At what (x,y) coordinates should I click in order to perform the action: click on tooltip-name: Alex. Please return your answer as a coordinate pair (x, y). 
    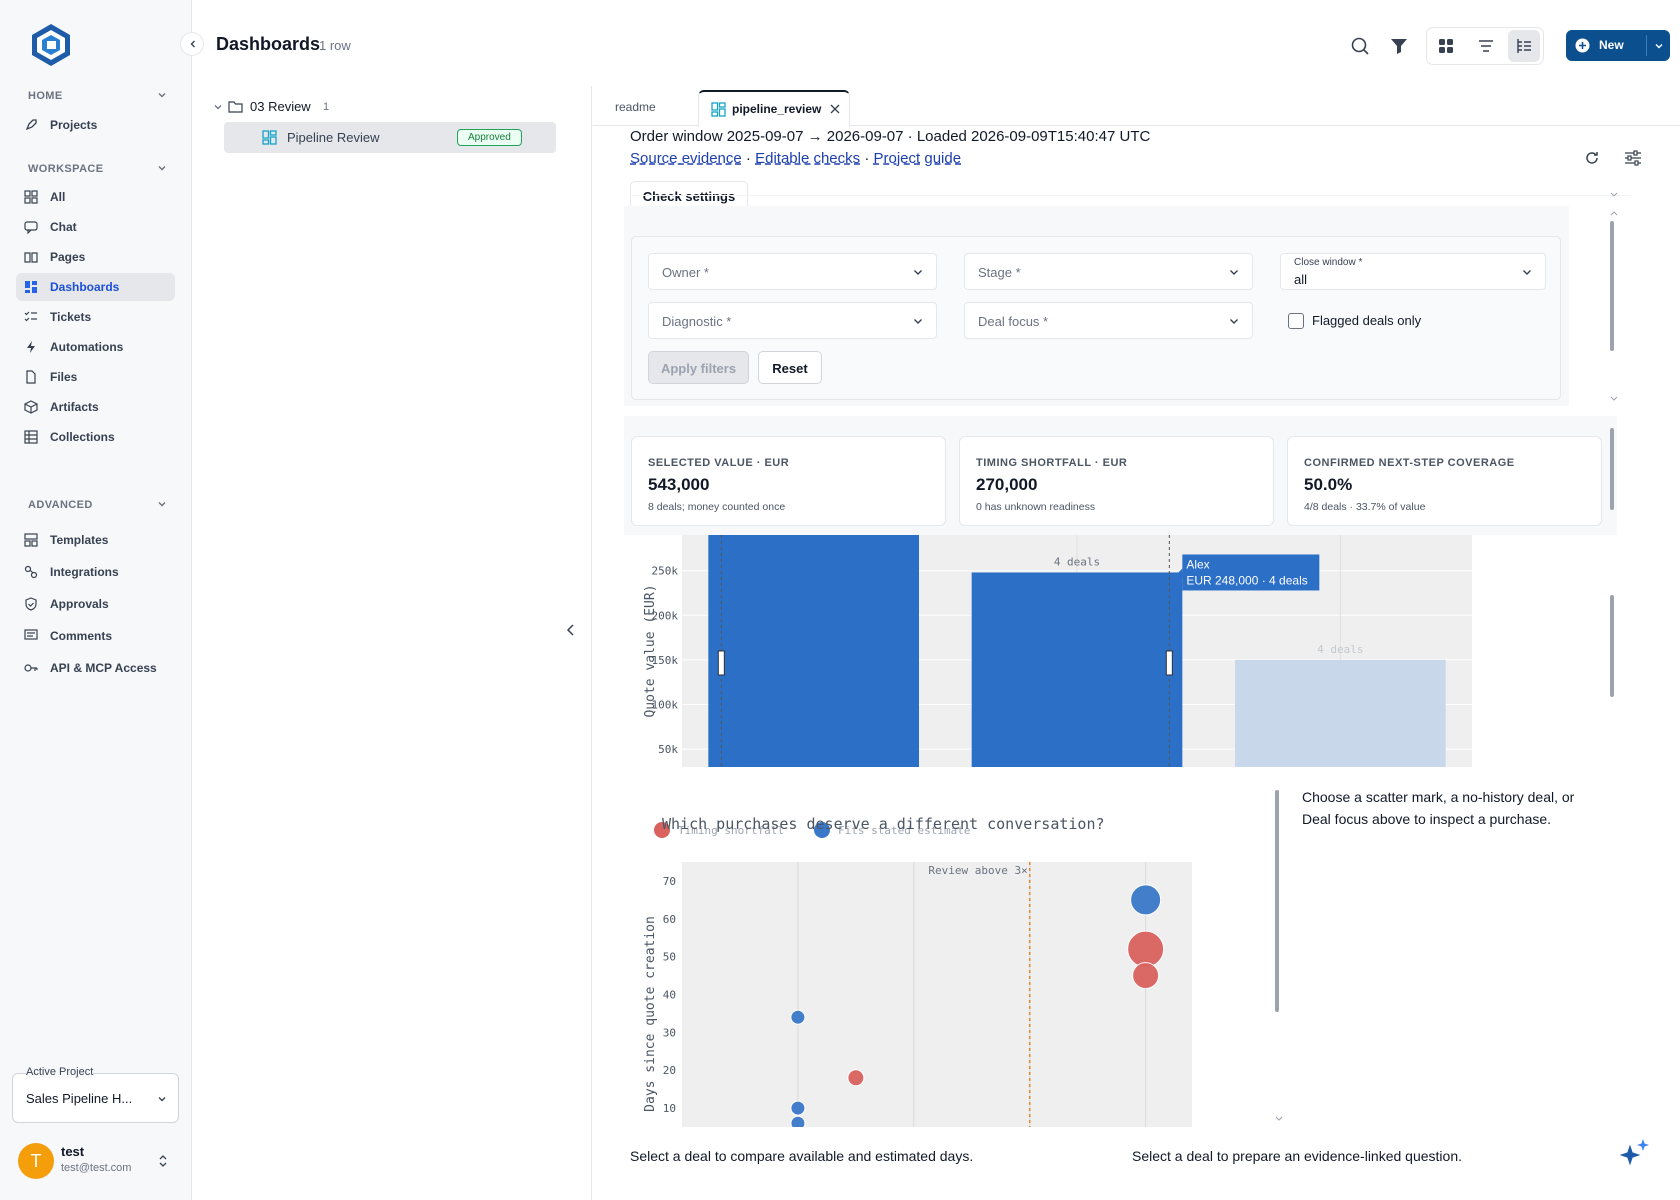
    Looking at the image, I should click on (1197, 564).